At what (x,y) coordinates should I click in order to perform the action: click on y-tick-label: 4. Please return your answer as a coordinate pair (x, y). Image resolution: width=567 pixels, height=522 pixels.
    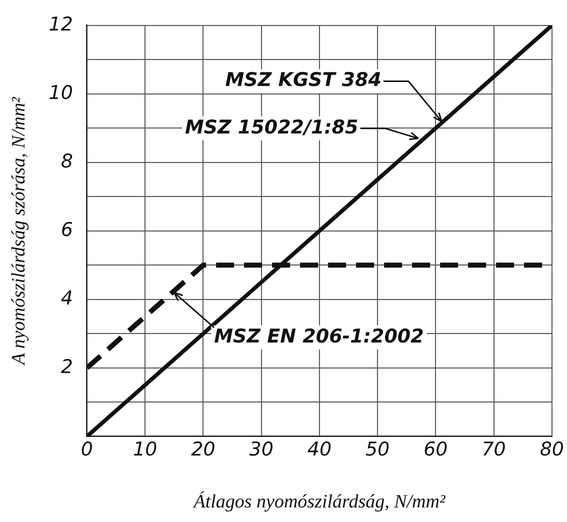
    Looking at the image, I should click on (66, 298).